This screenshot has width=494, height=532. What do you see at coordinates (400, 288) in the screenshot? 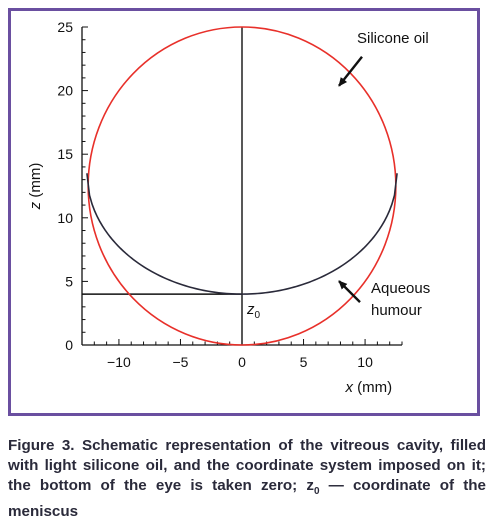
I see `aqueous-label-line1: Aqueous` at bounding box center [400, 288].